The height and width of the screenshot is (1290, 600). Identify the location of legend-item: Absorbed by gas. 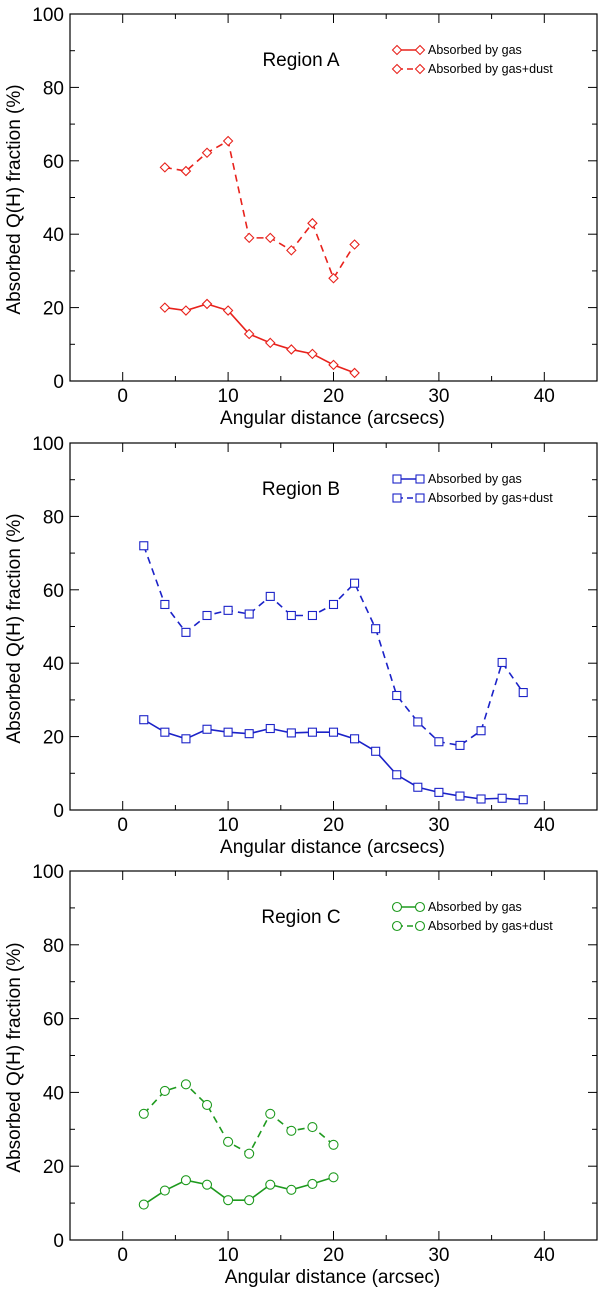
(456, 907).